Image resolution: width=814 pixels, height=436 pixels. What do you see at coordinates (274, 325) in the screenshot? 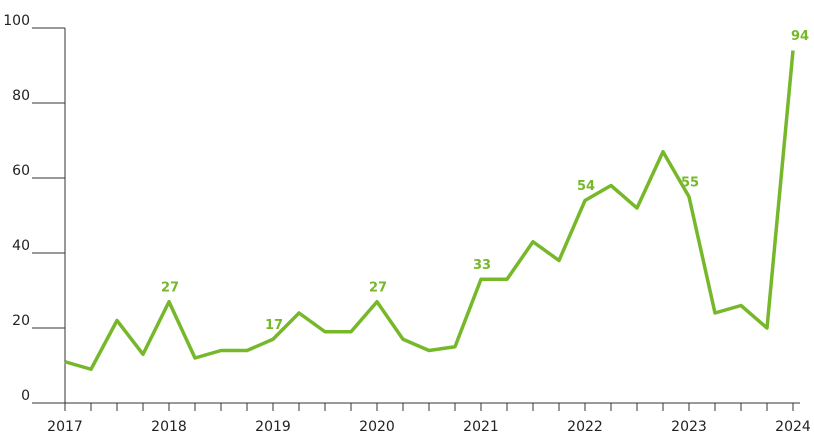
I see `data-label: 17` at bounding box center [274, 325].